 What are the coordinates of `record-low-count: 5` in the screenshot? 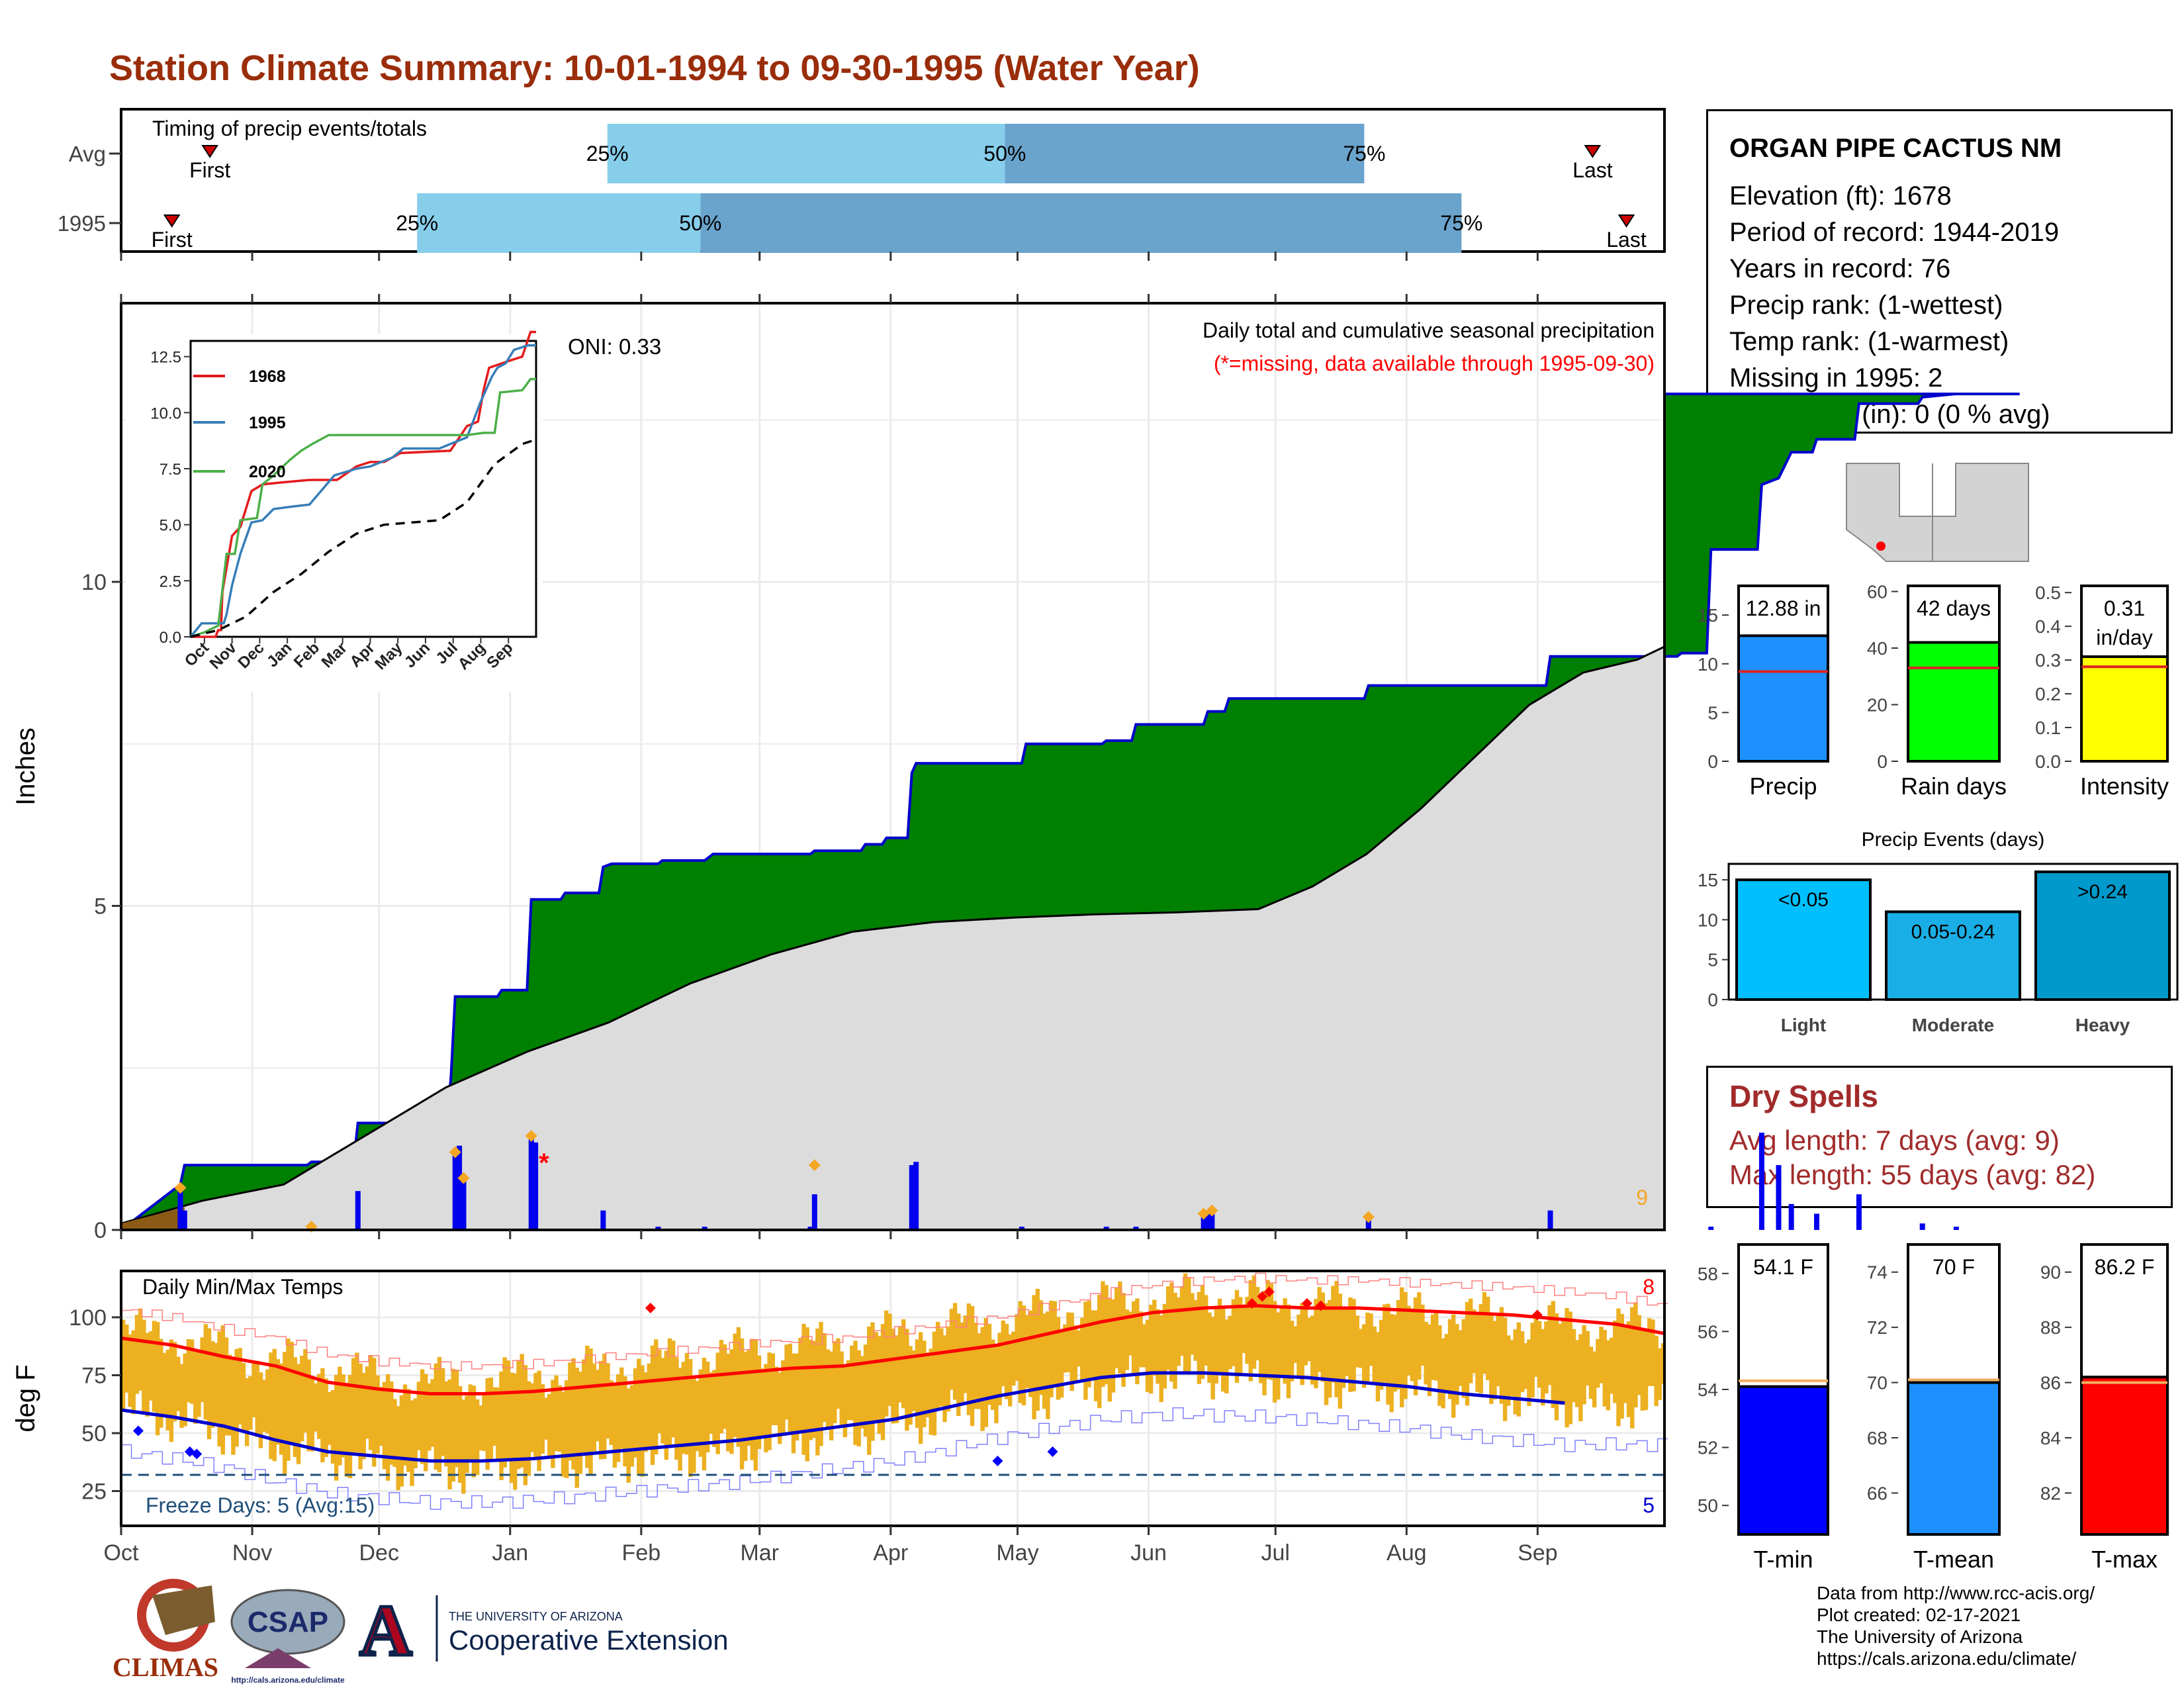 It's located at (1649, 1505).